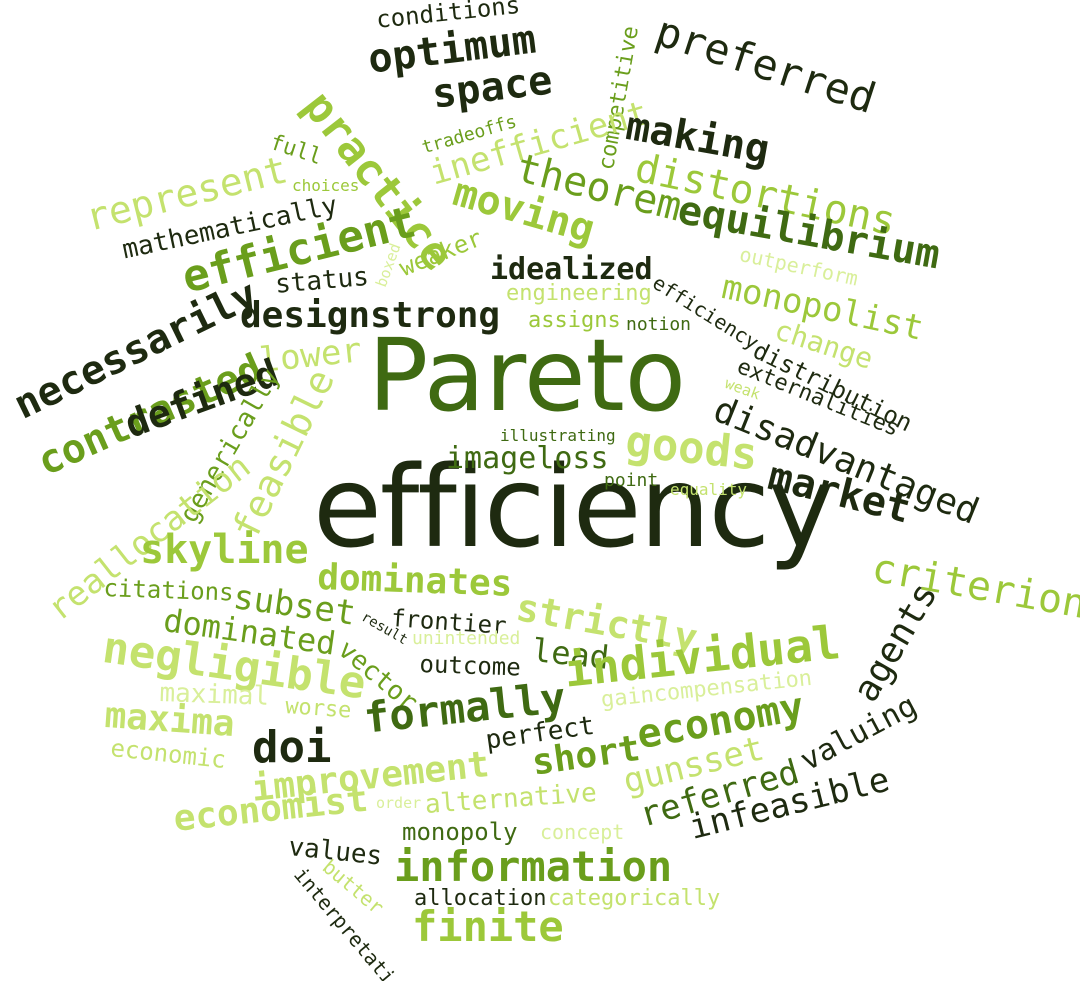 This screenshot has width=1080, height=981. Describe the element at coordinates (470, 666) in the screenshot. I see `word-outcome: outcome` at that location.